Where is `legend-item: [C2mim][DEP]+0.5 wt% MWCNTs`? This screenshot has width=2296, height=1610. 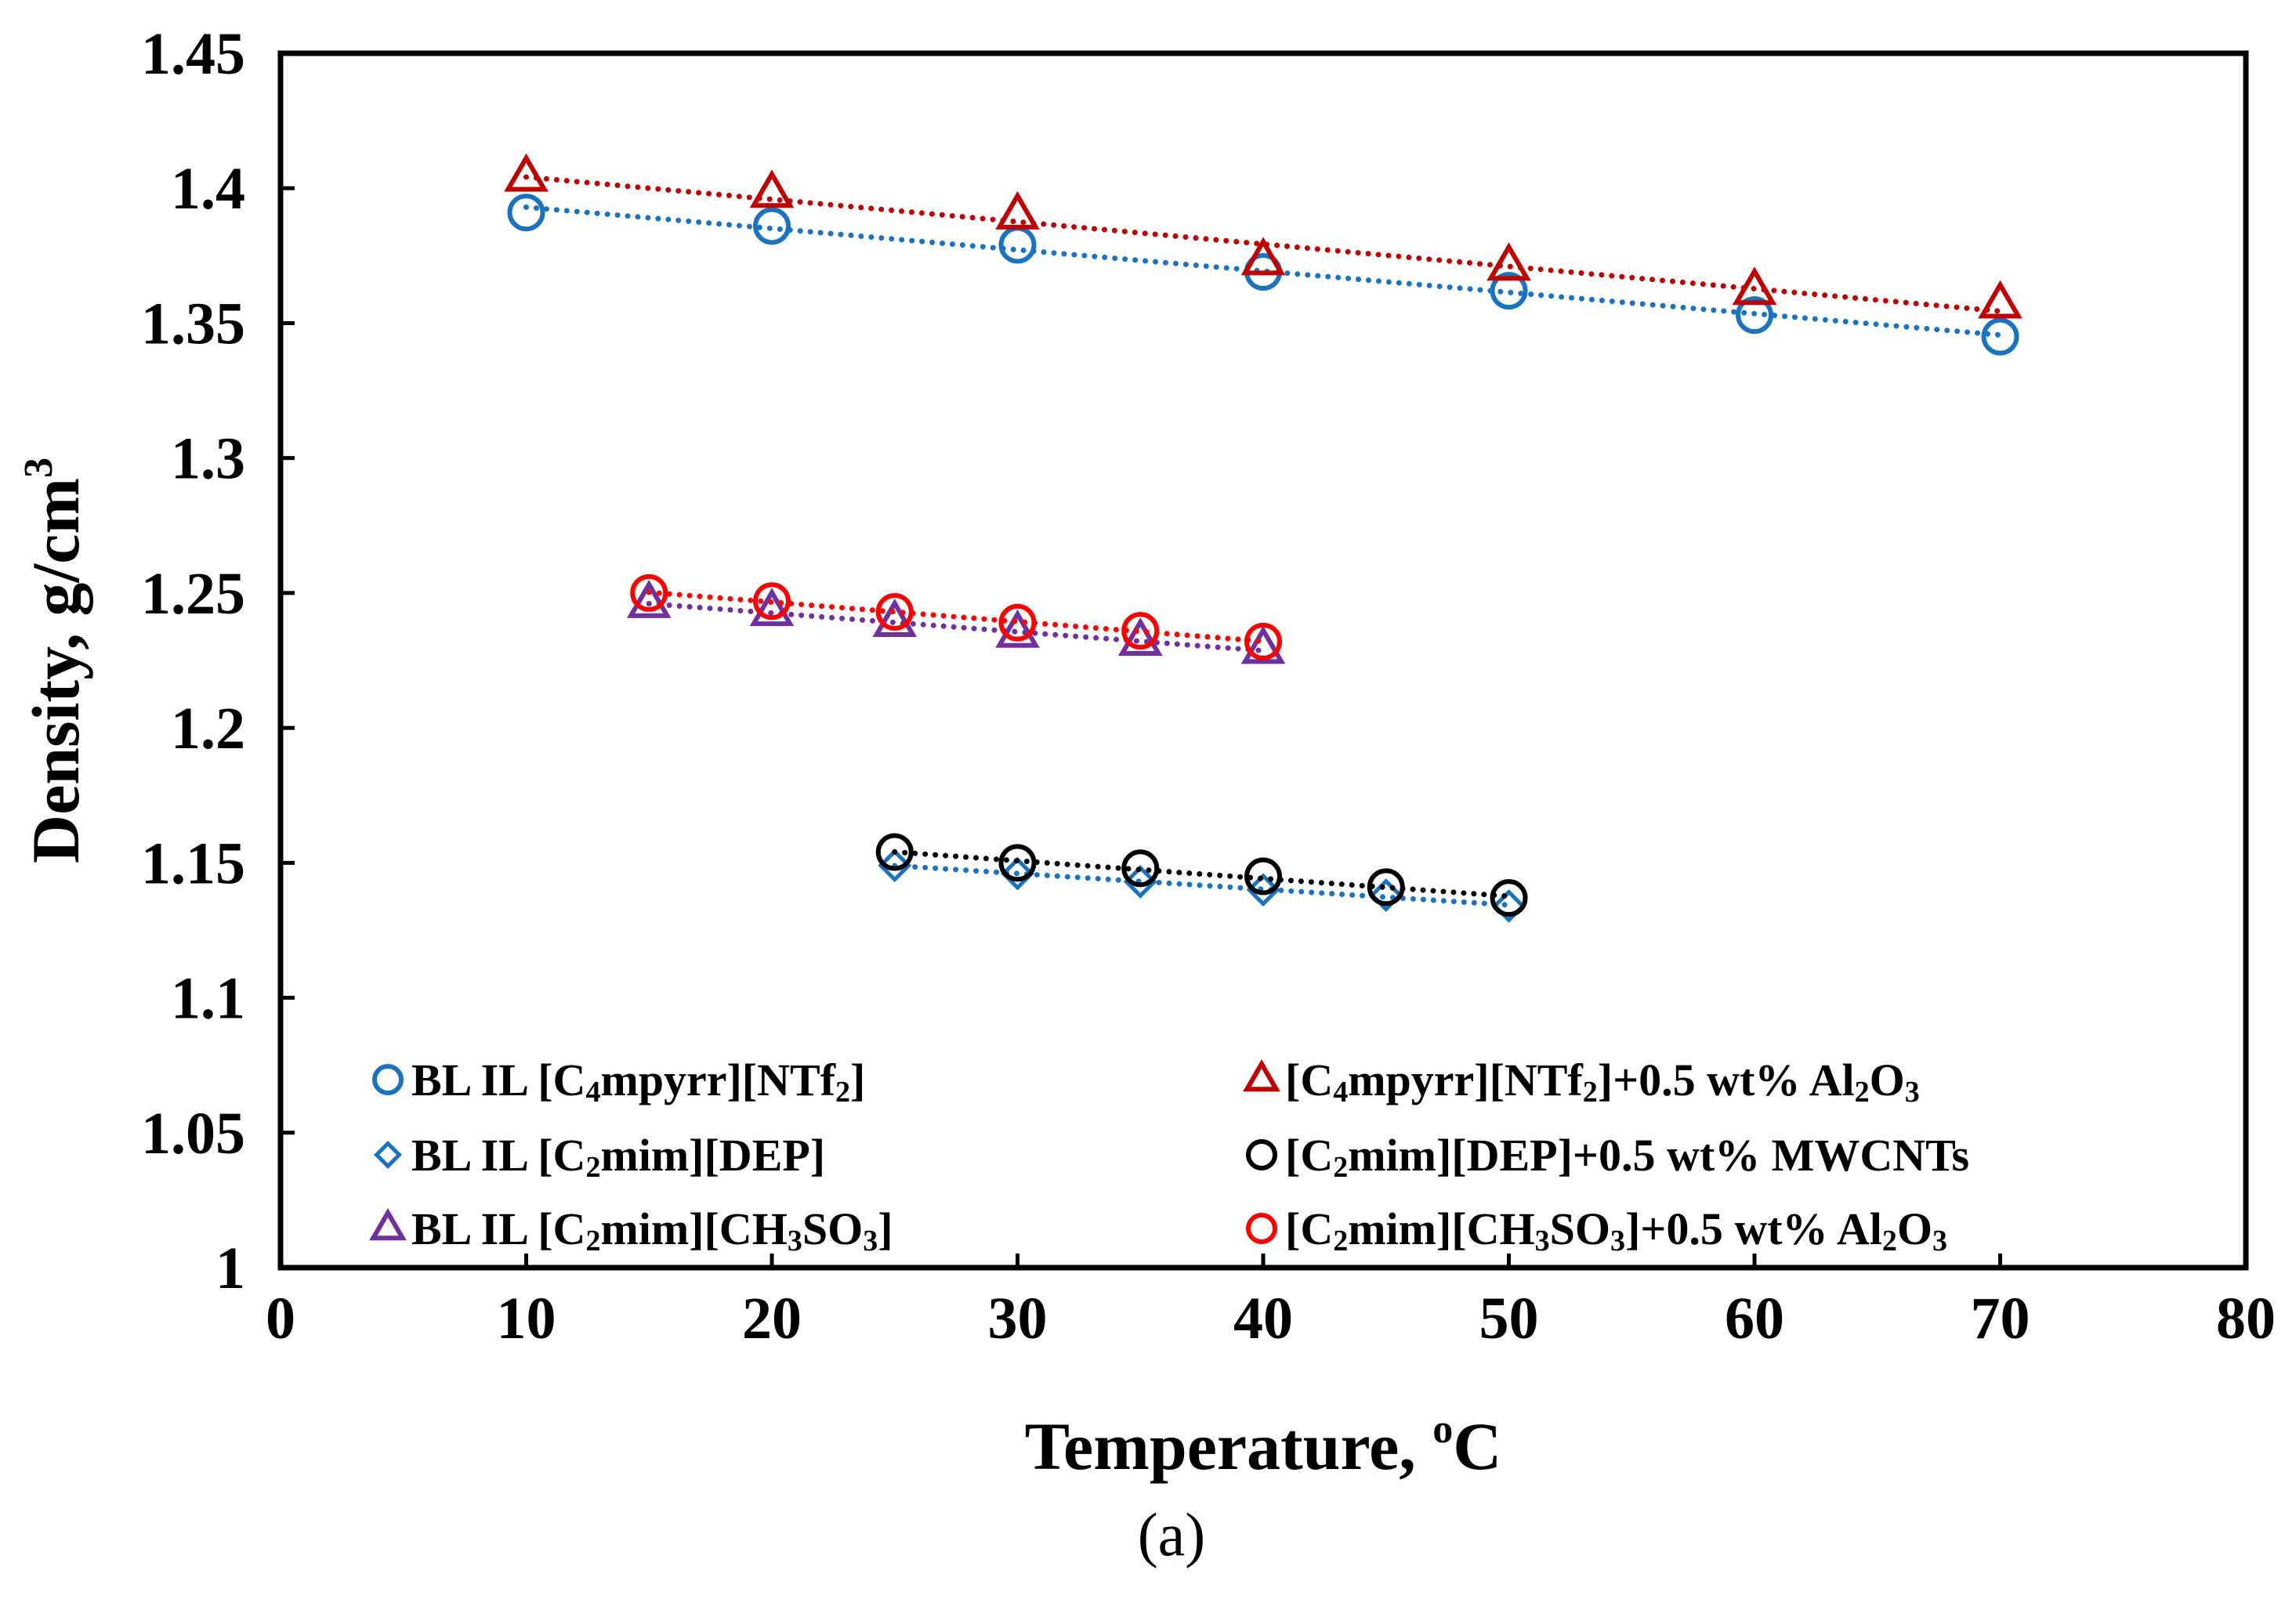 legend-item: [C2mim][DEP]+0.5 wt% MWCNTs is located at coordinates (1607, 1157).